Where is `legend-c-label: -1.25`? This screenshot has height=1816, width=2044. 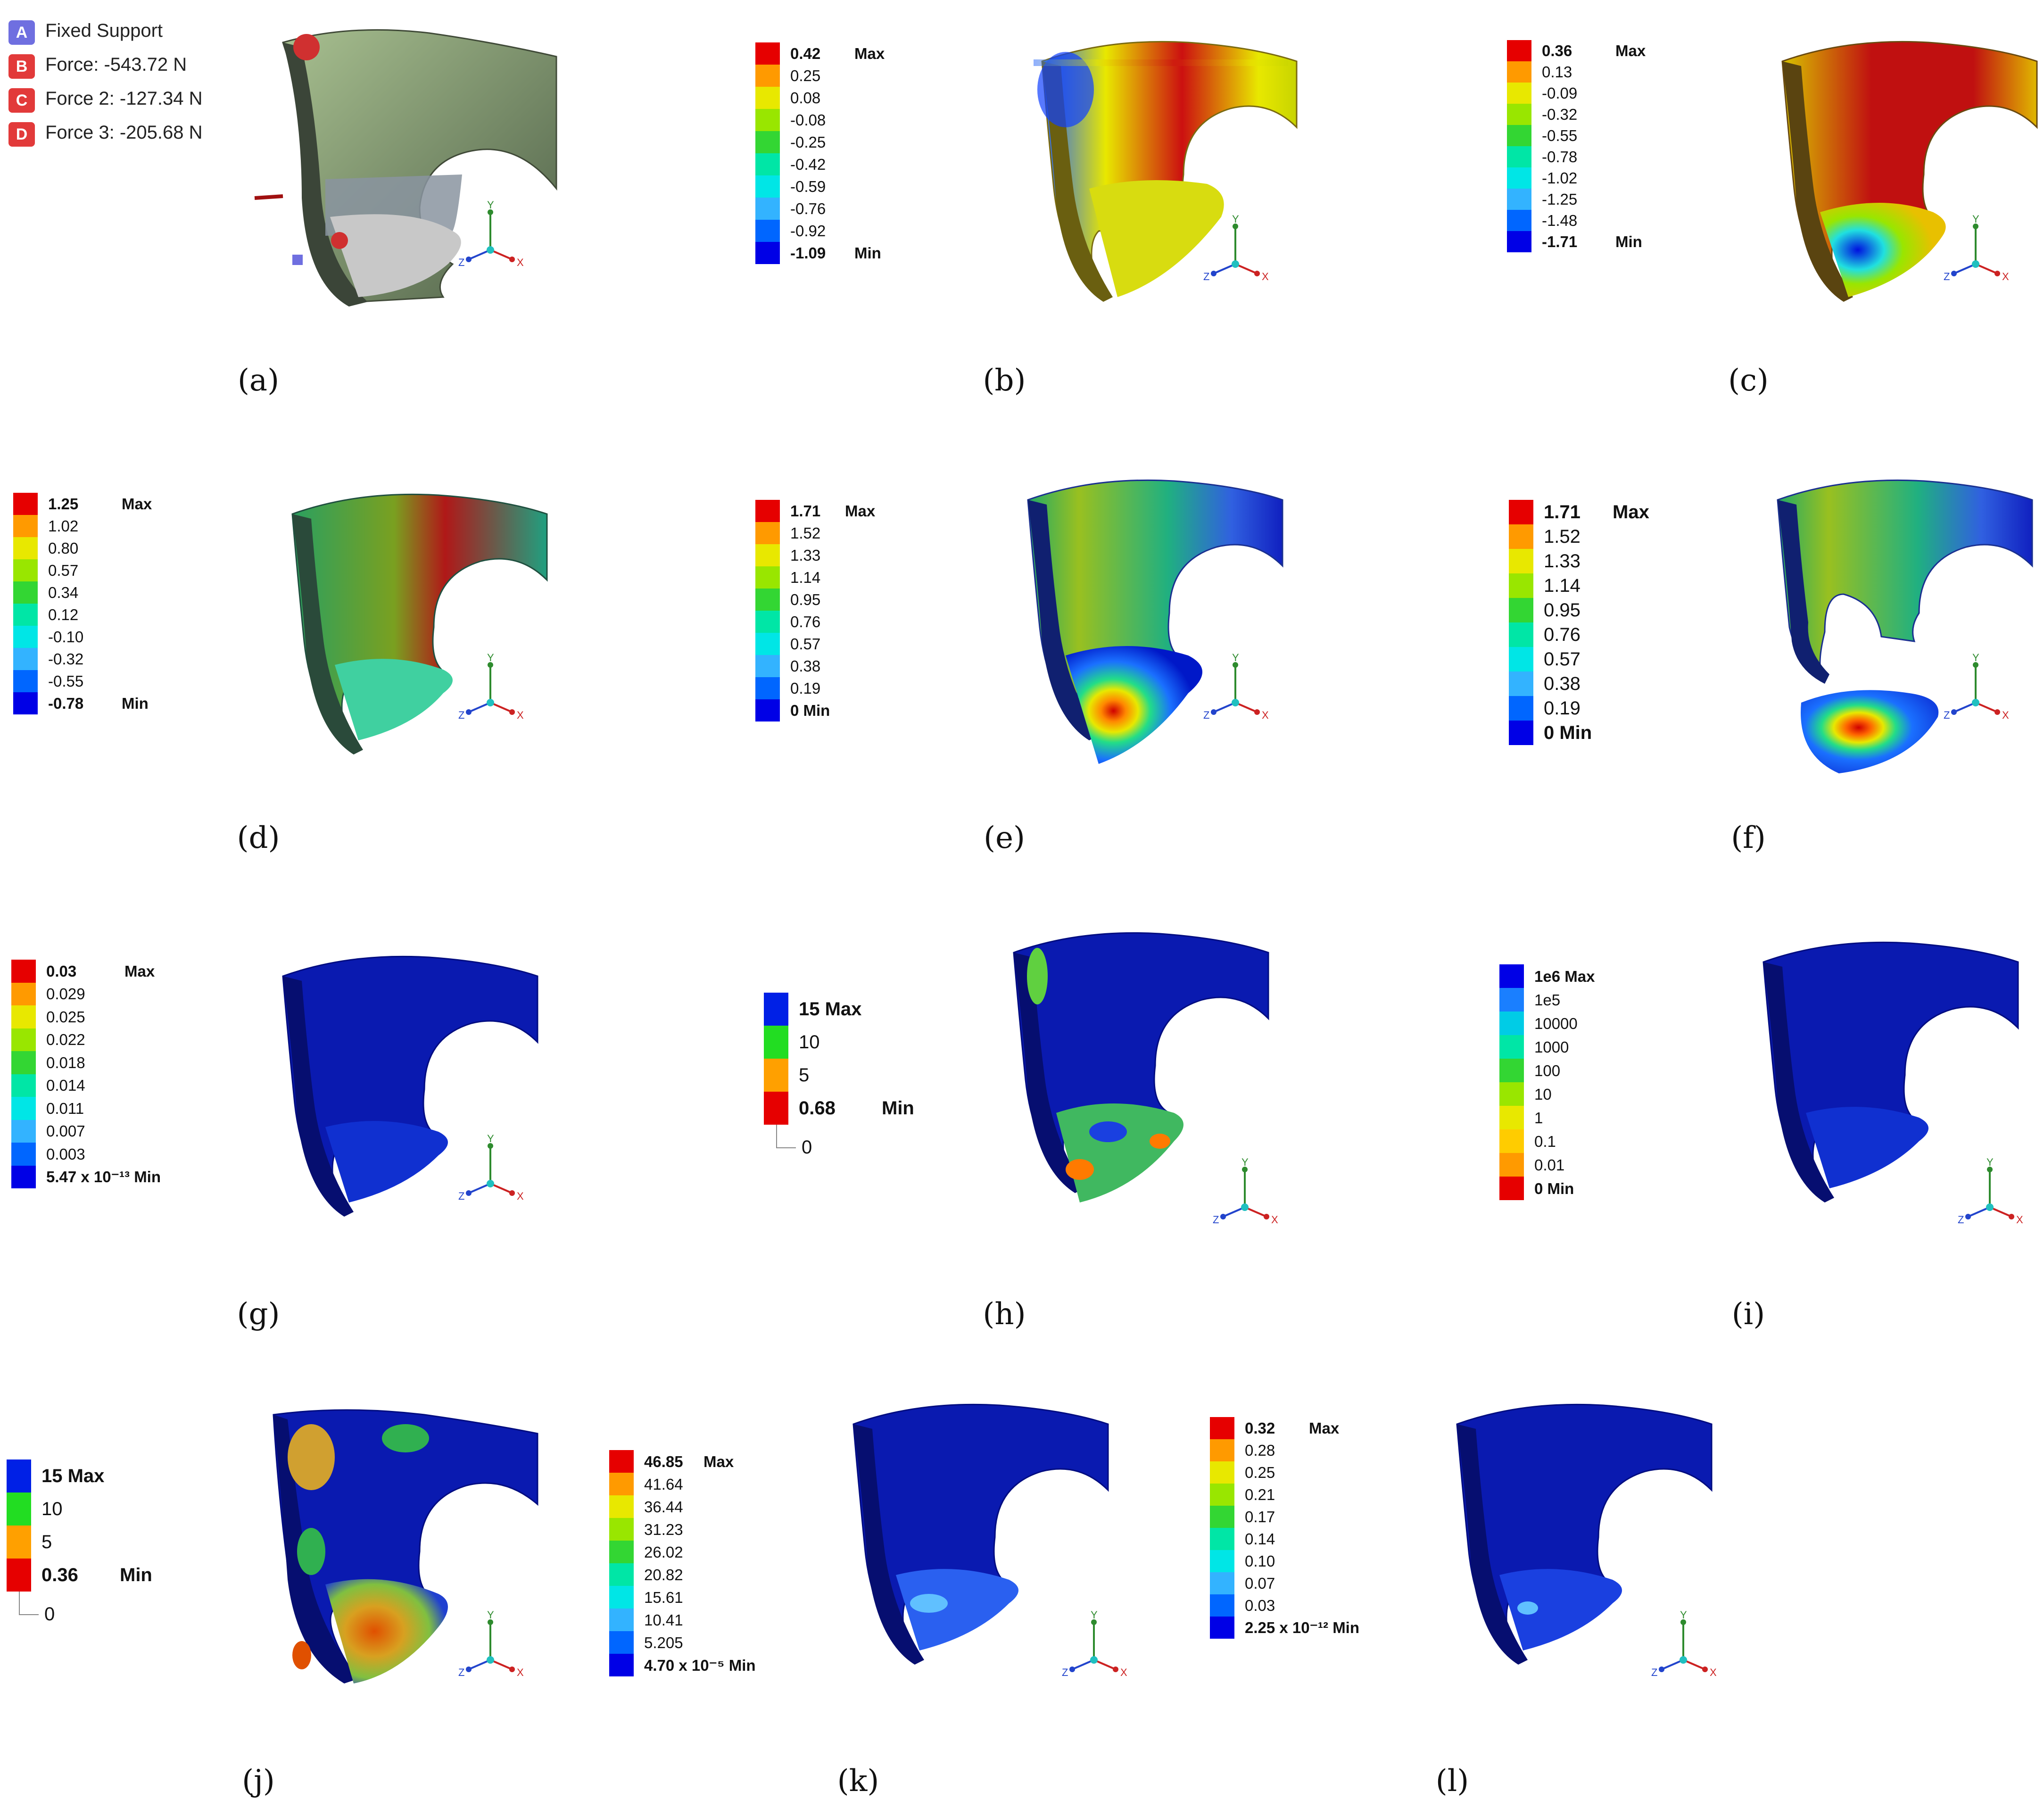 legend-c-label: -1.25 is located at coordinates (1560, 200).